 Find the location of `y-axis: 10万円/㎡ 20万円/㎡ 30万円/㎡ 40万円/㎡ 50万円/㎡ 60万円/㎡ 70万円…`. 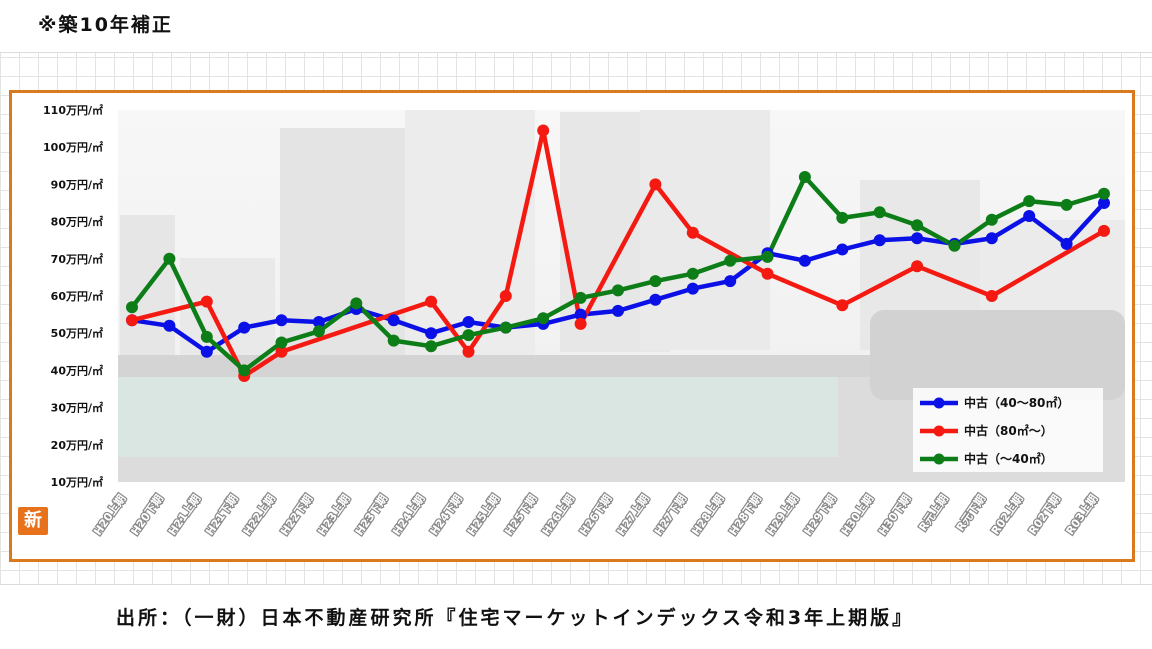

y-axis: 10万円/㎡ 20万円/㎡ 30万円/㎡ 40万円/㎡ 50万円/㎡ 60万円/㎡ 70万円… is located at coordinates (73, 296).